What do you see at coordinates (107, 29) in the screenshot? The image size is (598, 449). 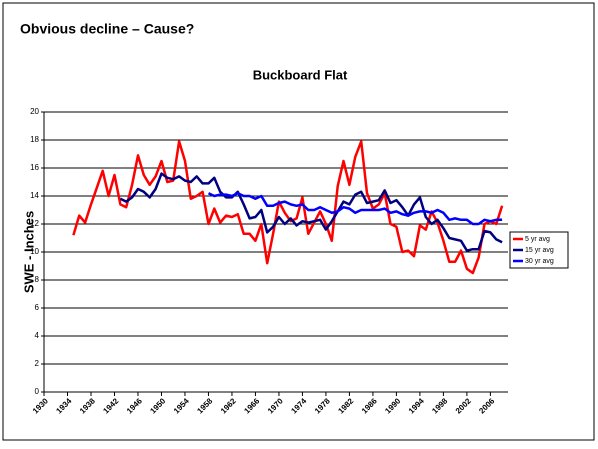 I see `slide-title: Obvious decline – Cause?` at bounding box center [107, 29].